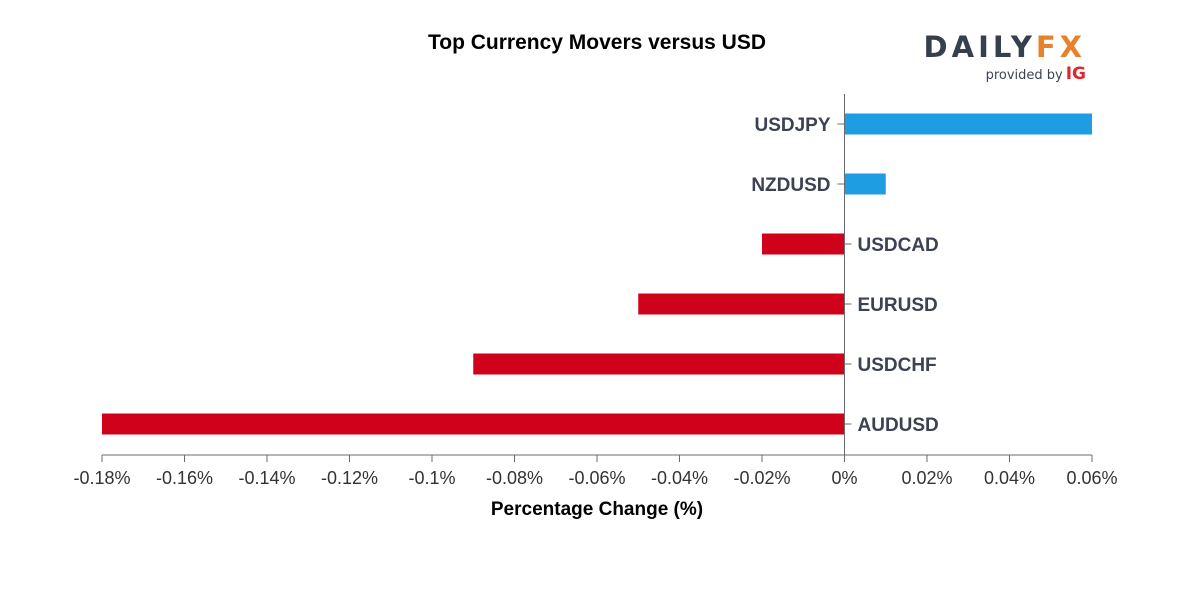 The width and height of the screenshot is (1200, 600). What do you see at coordinates (596, 478) in the screenshot?
I see `x-tick-label-6: -0.06%` at bounding box center [596, 478].